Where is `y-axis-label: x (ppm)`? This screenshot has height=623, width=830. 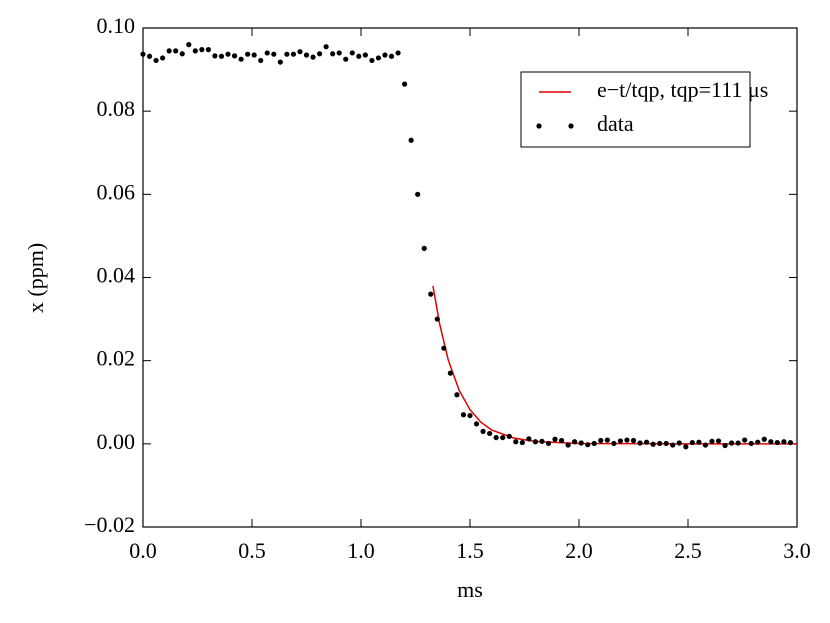
y-axis-label: x (ppm) is located at coordinates (35, 278).